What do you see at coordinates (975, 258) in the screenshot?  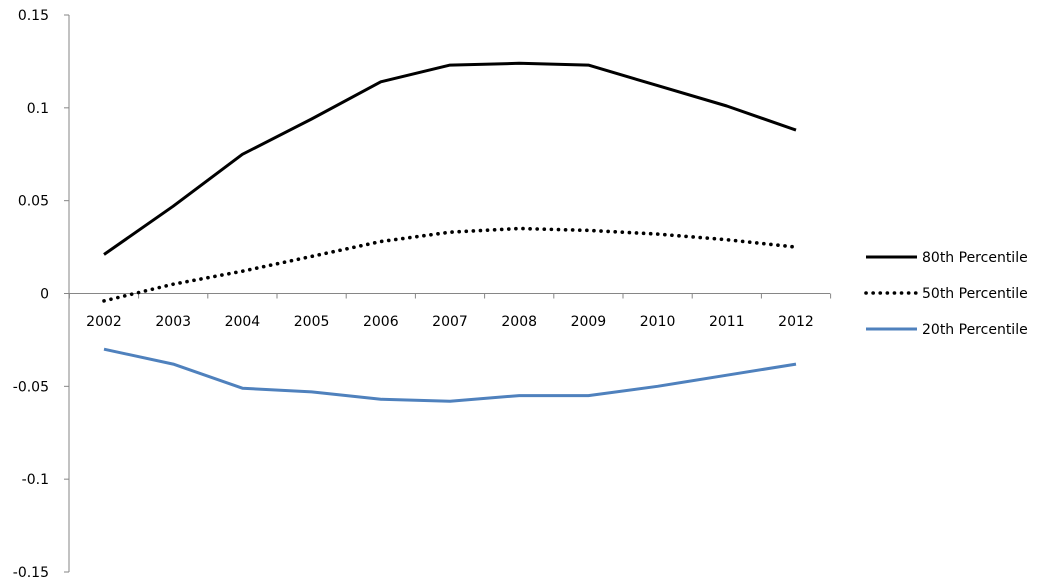 I see `legend-label: 80th Percentile` at bounding box center [975, 258].